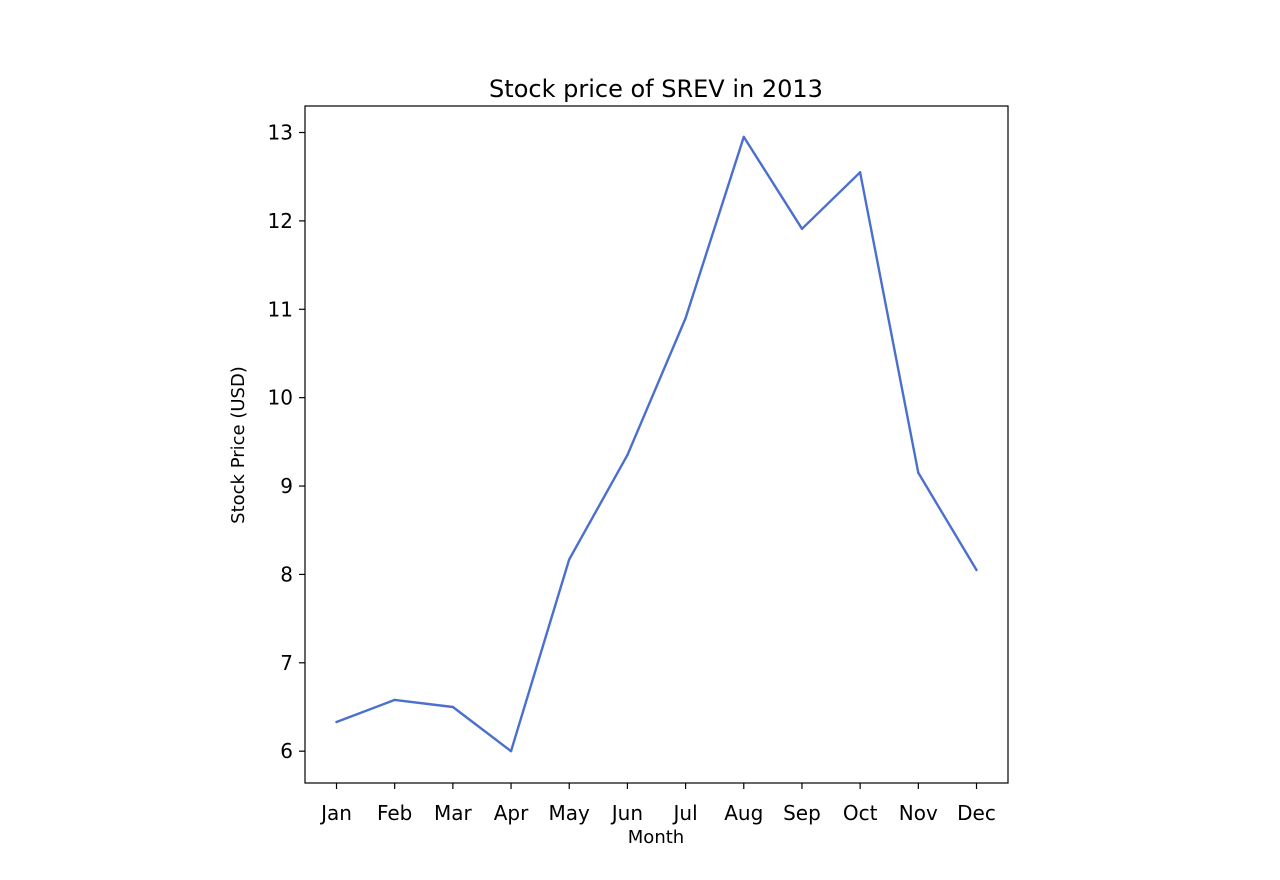 This screenshot has width=1280, height=880. Describe the element at coordinates (453, 813) in the screenshot. I see `x-tick-label: Mar` at that location.